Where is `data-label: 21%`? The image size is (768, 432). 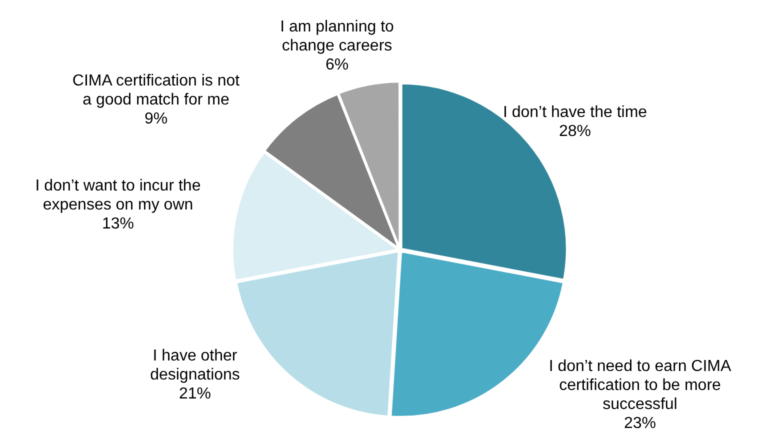
data-label: 21% is located at coordinates (195, 393).